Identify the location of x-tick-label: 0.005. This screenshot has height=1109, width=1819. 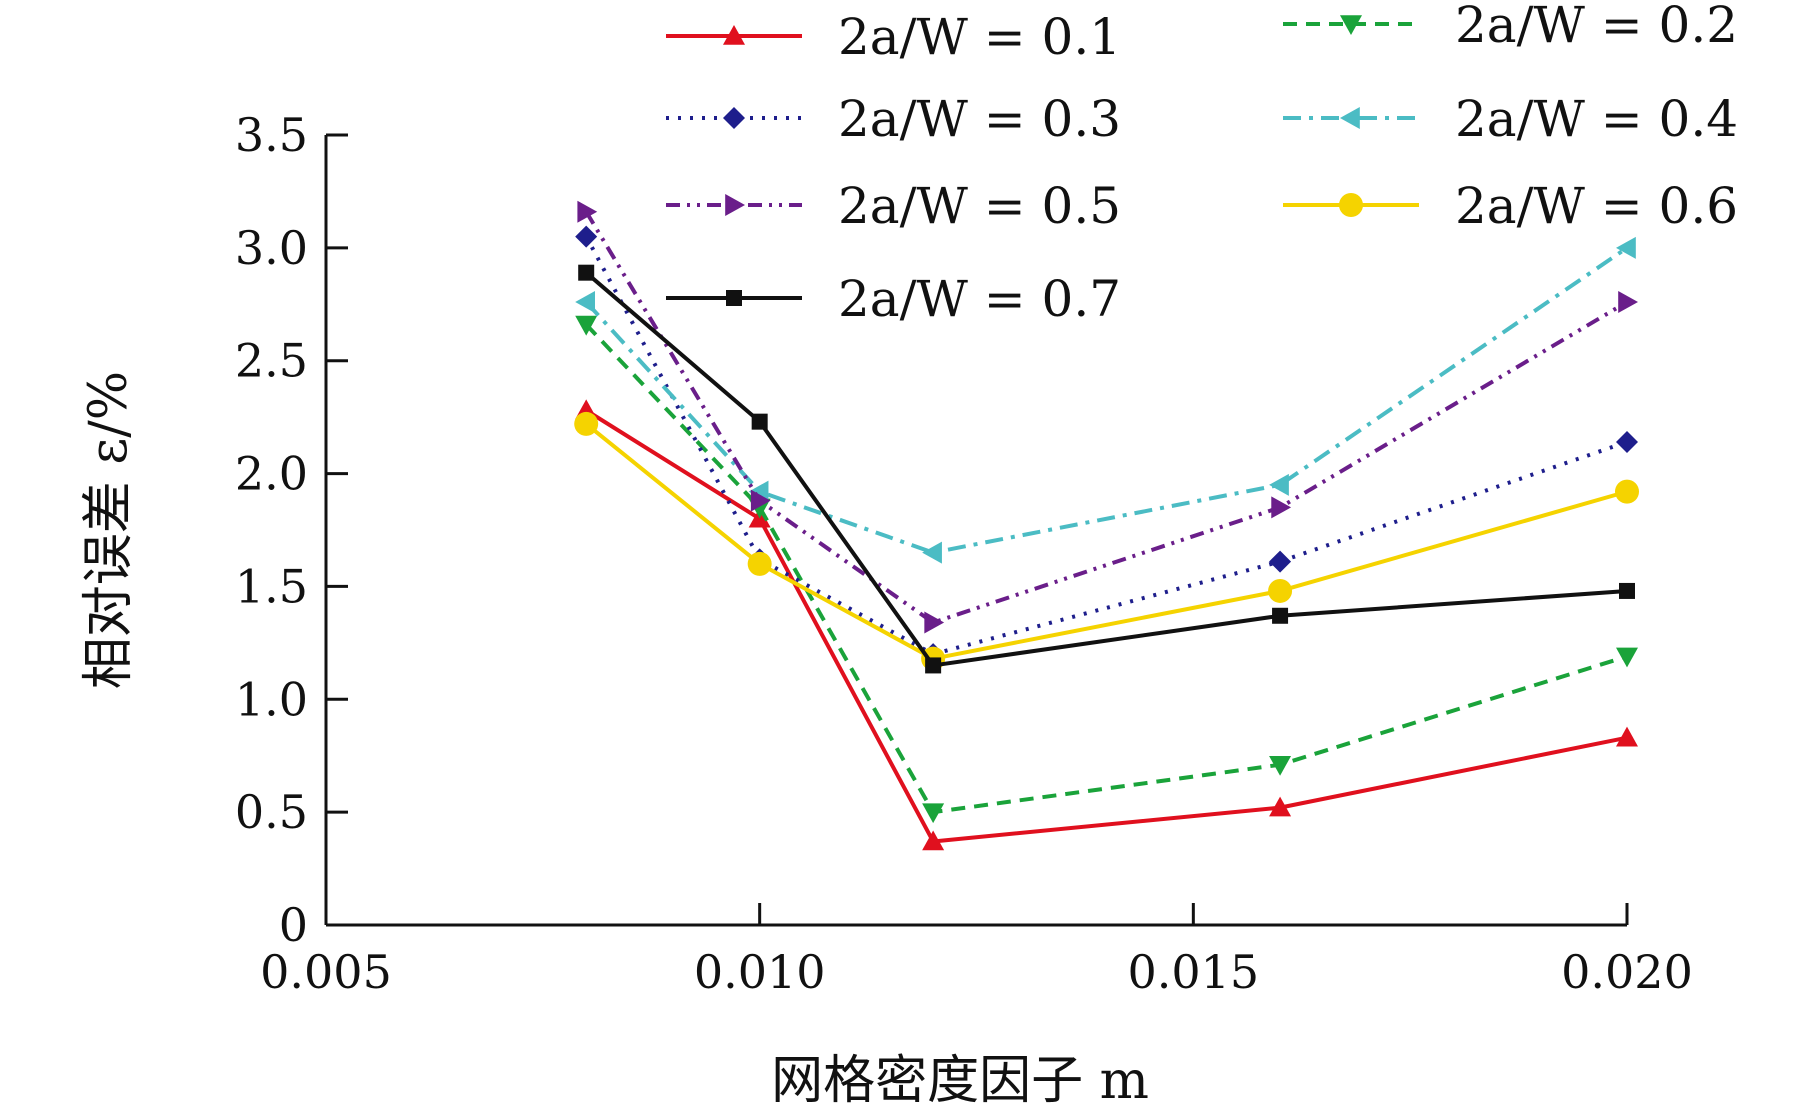
(326, 972).